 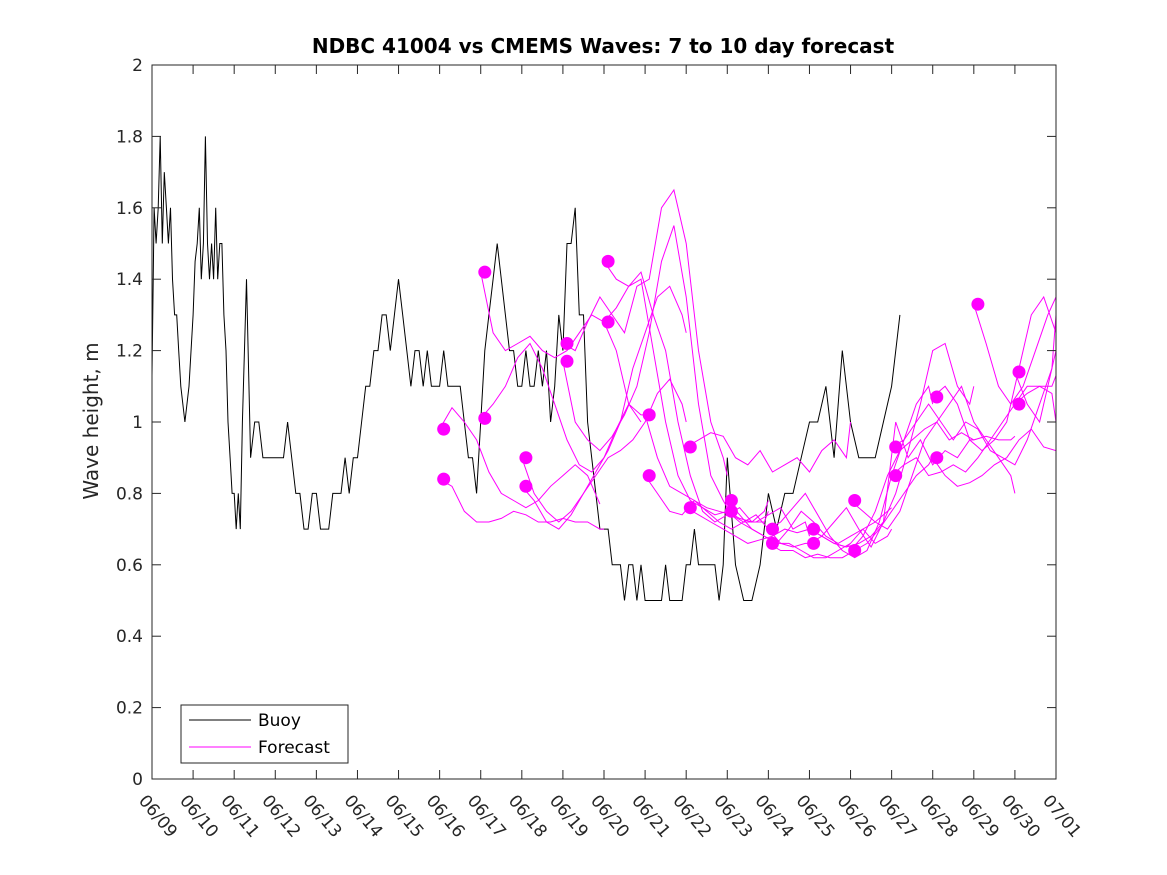 I want to click on legend-forecast-label: Forecast, so click(x=294, y=748).